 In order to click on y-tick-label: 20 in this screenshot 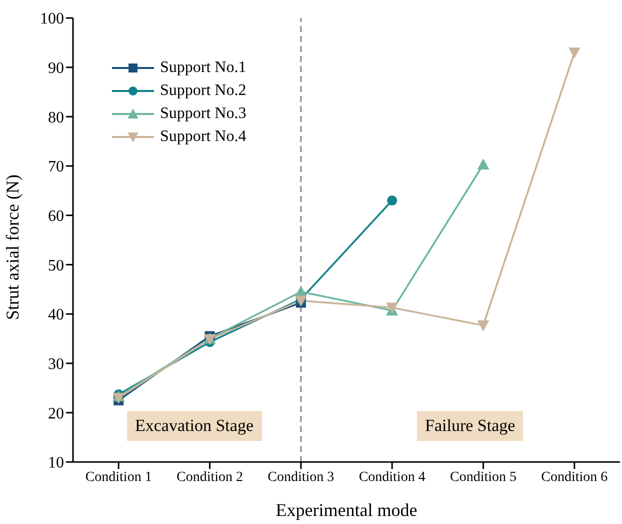, I will do `click(56, 413)`.